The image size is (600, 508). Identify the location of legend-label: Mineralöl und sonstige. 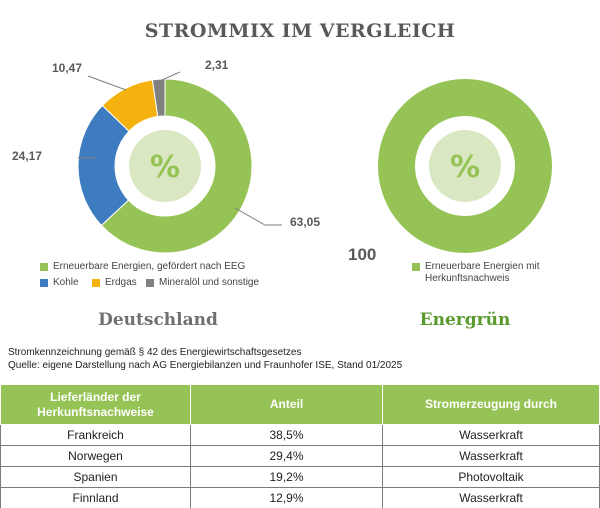
(209, 282).